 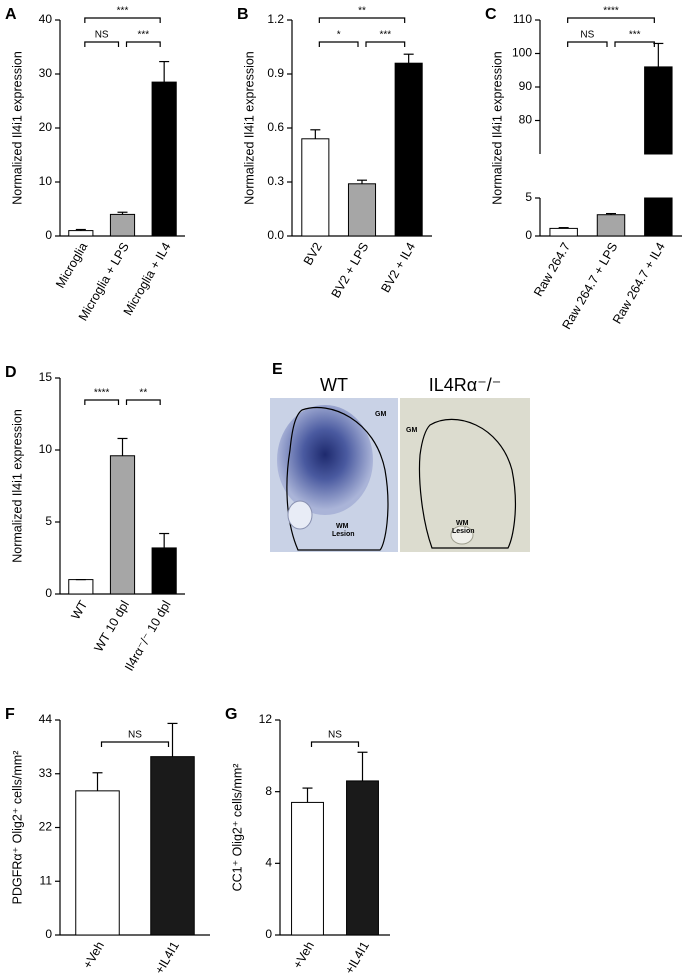 What do you see at coordinates (526, 120) in the screenshot?
I see `y-tick-label: 80` at bounding box center [526, 120].